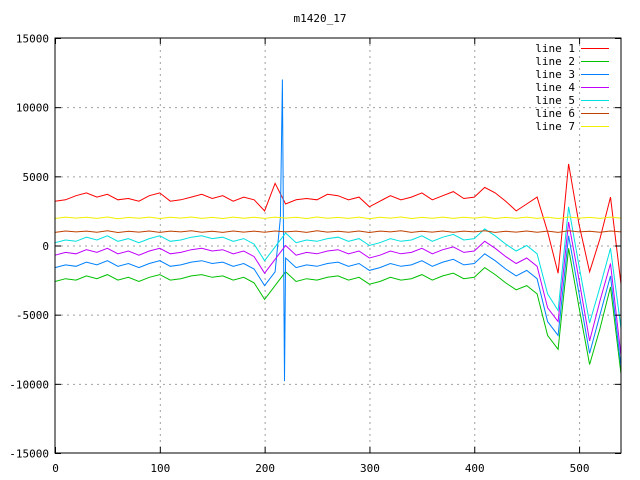  What do you see at coordinates (580, 468) in the screenshot?
I see `x-tick-label: 500` at bounding box center [580, 468].